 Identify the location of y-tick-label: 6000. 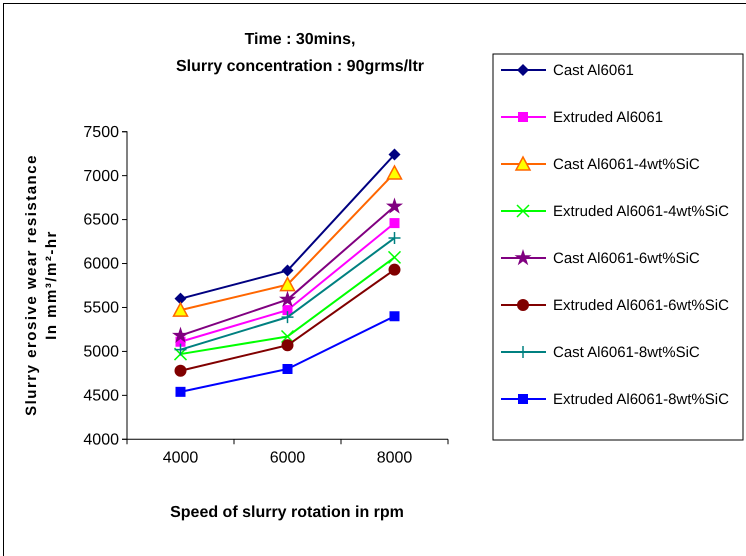
(101, 264).